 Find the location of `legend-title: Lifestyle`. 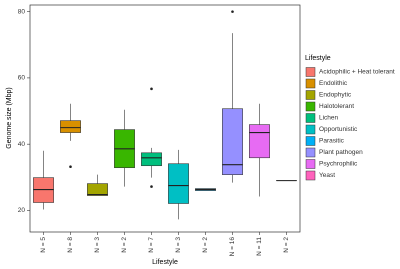

legend-title: Lifestyle is located at coordinates (318, 58).